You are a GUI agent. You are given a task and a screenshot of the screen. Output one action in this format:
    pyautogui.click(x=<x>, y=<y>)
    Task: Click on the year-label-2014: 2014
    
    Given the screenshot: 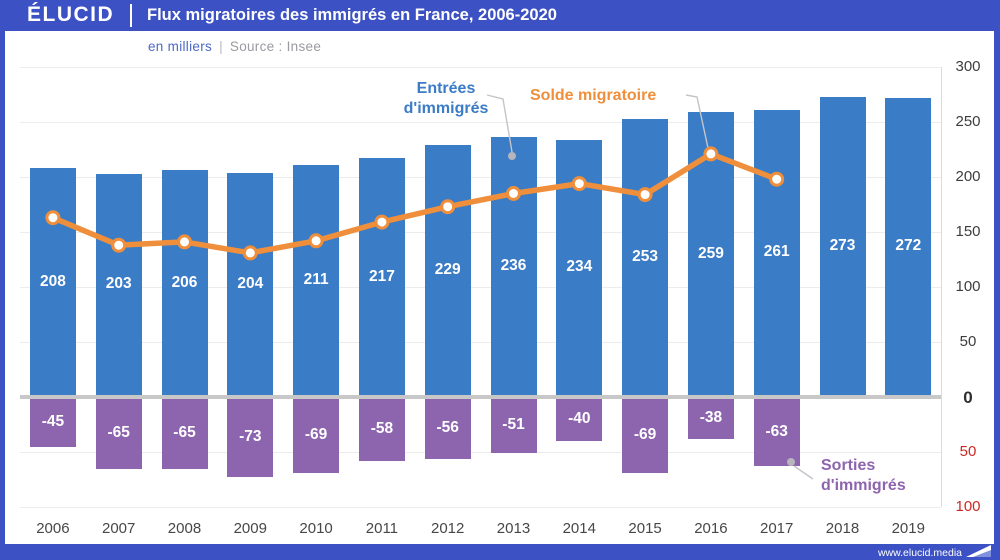 What is the action you would take?
    pyautogui.click(x=579, y=528)
    